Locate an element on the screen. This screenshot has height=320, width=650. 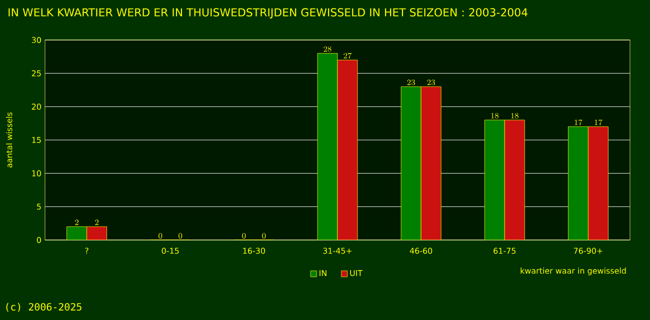
chart-title: IN WELK KWARTIER WERD ER IN THUISWEDSTRIJDEN GEWISSELD IN HET SEIZOEN : 2003-2004 is located at coordinates (268, 13).